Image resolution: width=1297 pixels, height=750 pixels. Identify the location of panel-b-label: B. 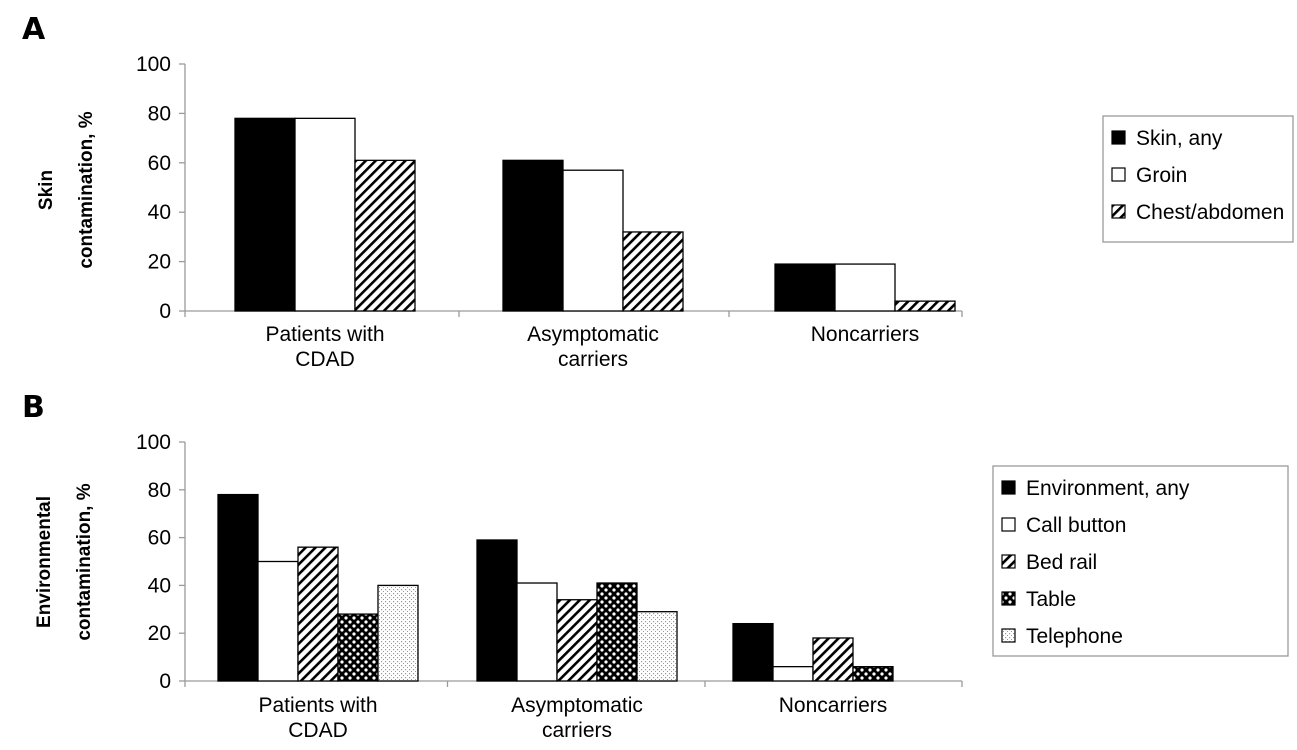
(33, 407).